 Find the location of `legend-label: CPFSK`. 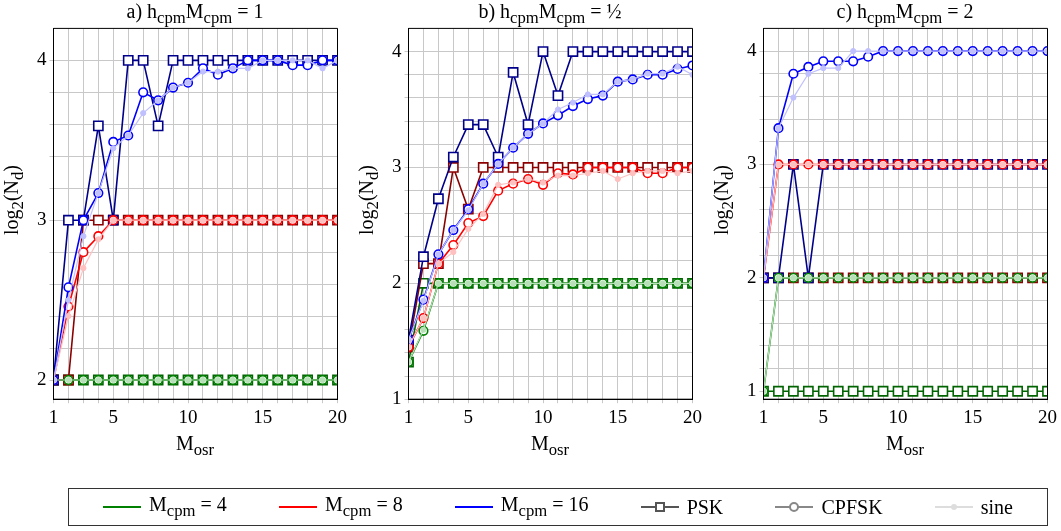

legend-label: CPFSK is located at coordinates (852, 507).